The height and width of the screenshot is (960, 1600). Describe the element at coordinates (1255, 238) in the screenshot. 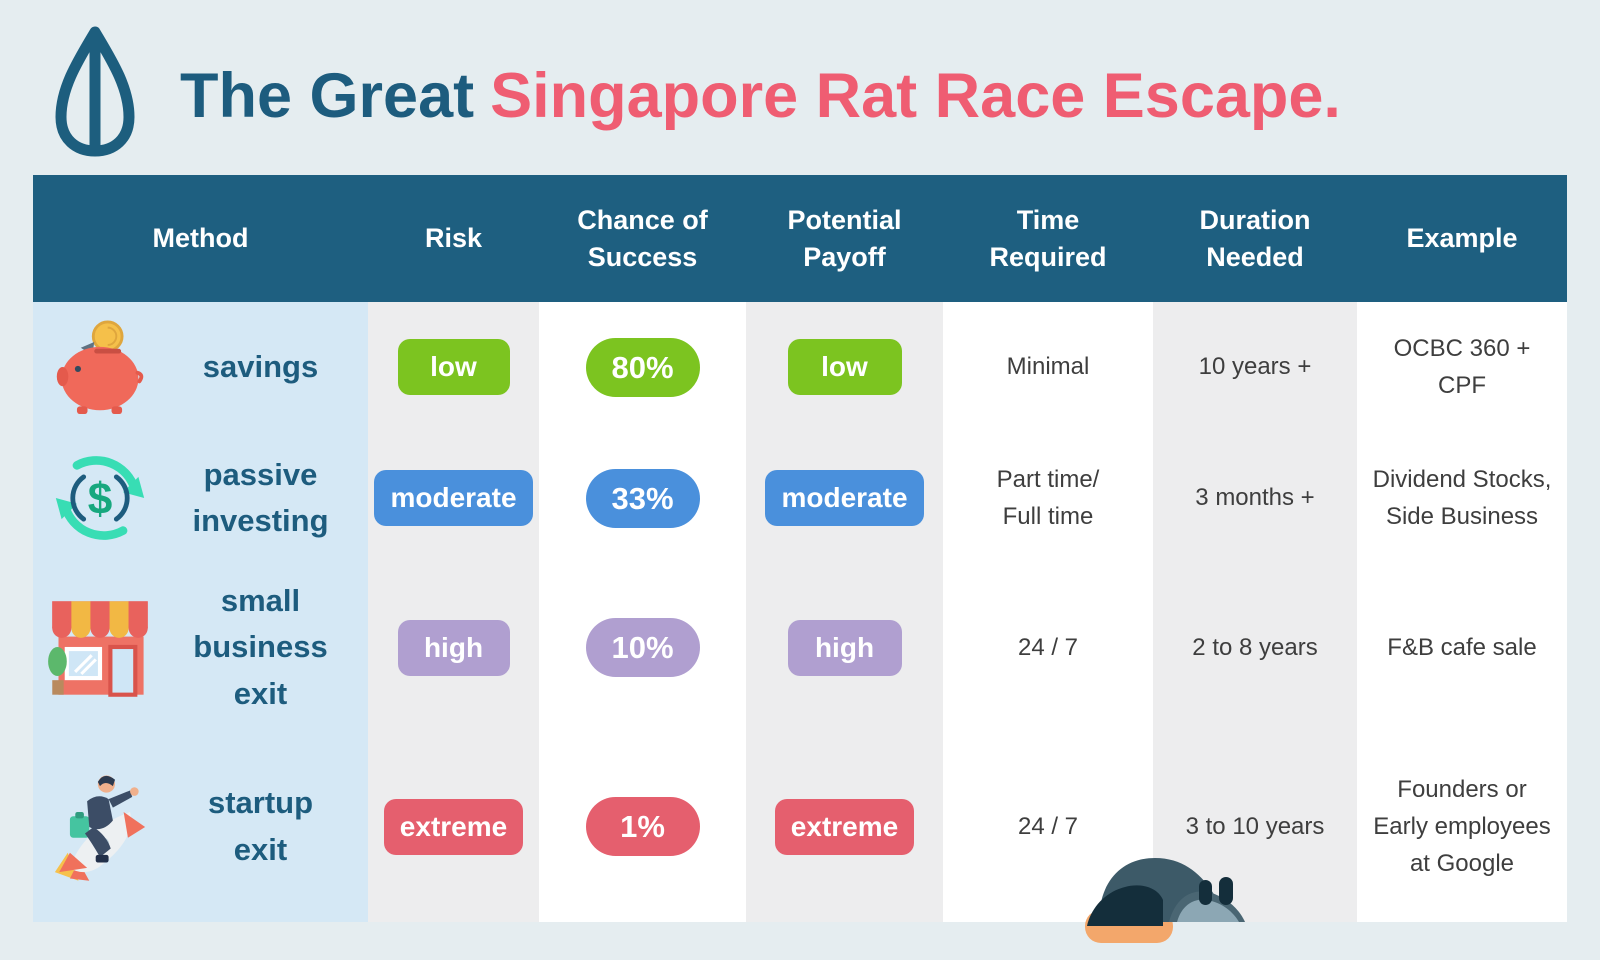

I see `header-duration: Duration Needed` at that location.